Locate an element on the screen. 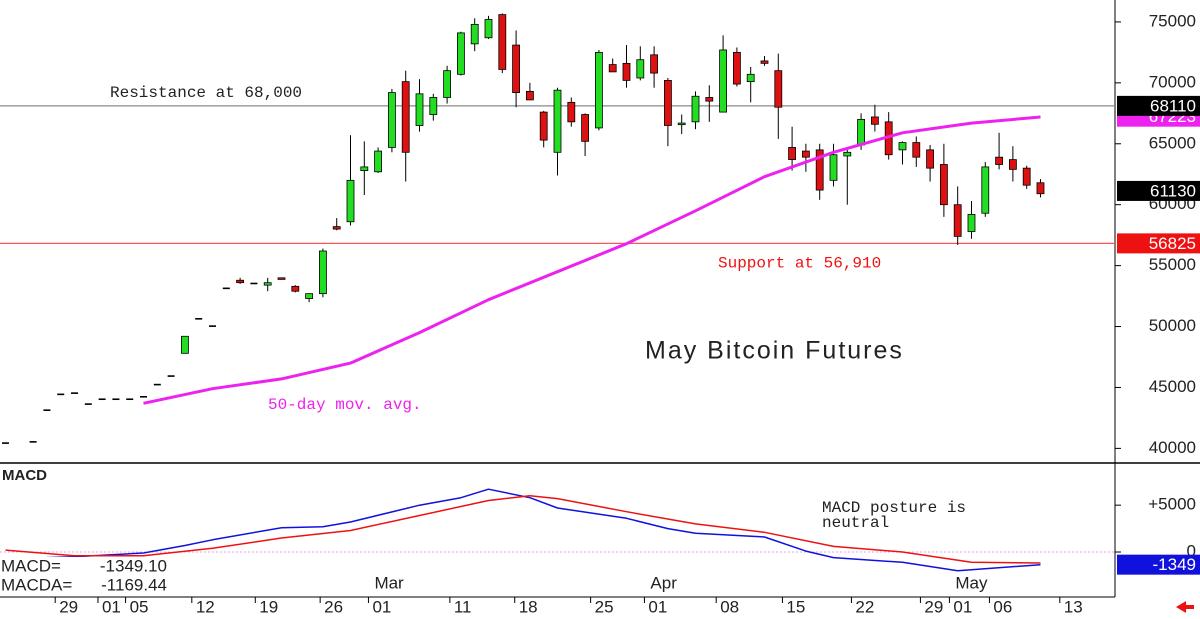 The height and width of the screenshot is (619, 1200). x-tick-label: 18 is located at coordinates (528, 606).